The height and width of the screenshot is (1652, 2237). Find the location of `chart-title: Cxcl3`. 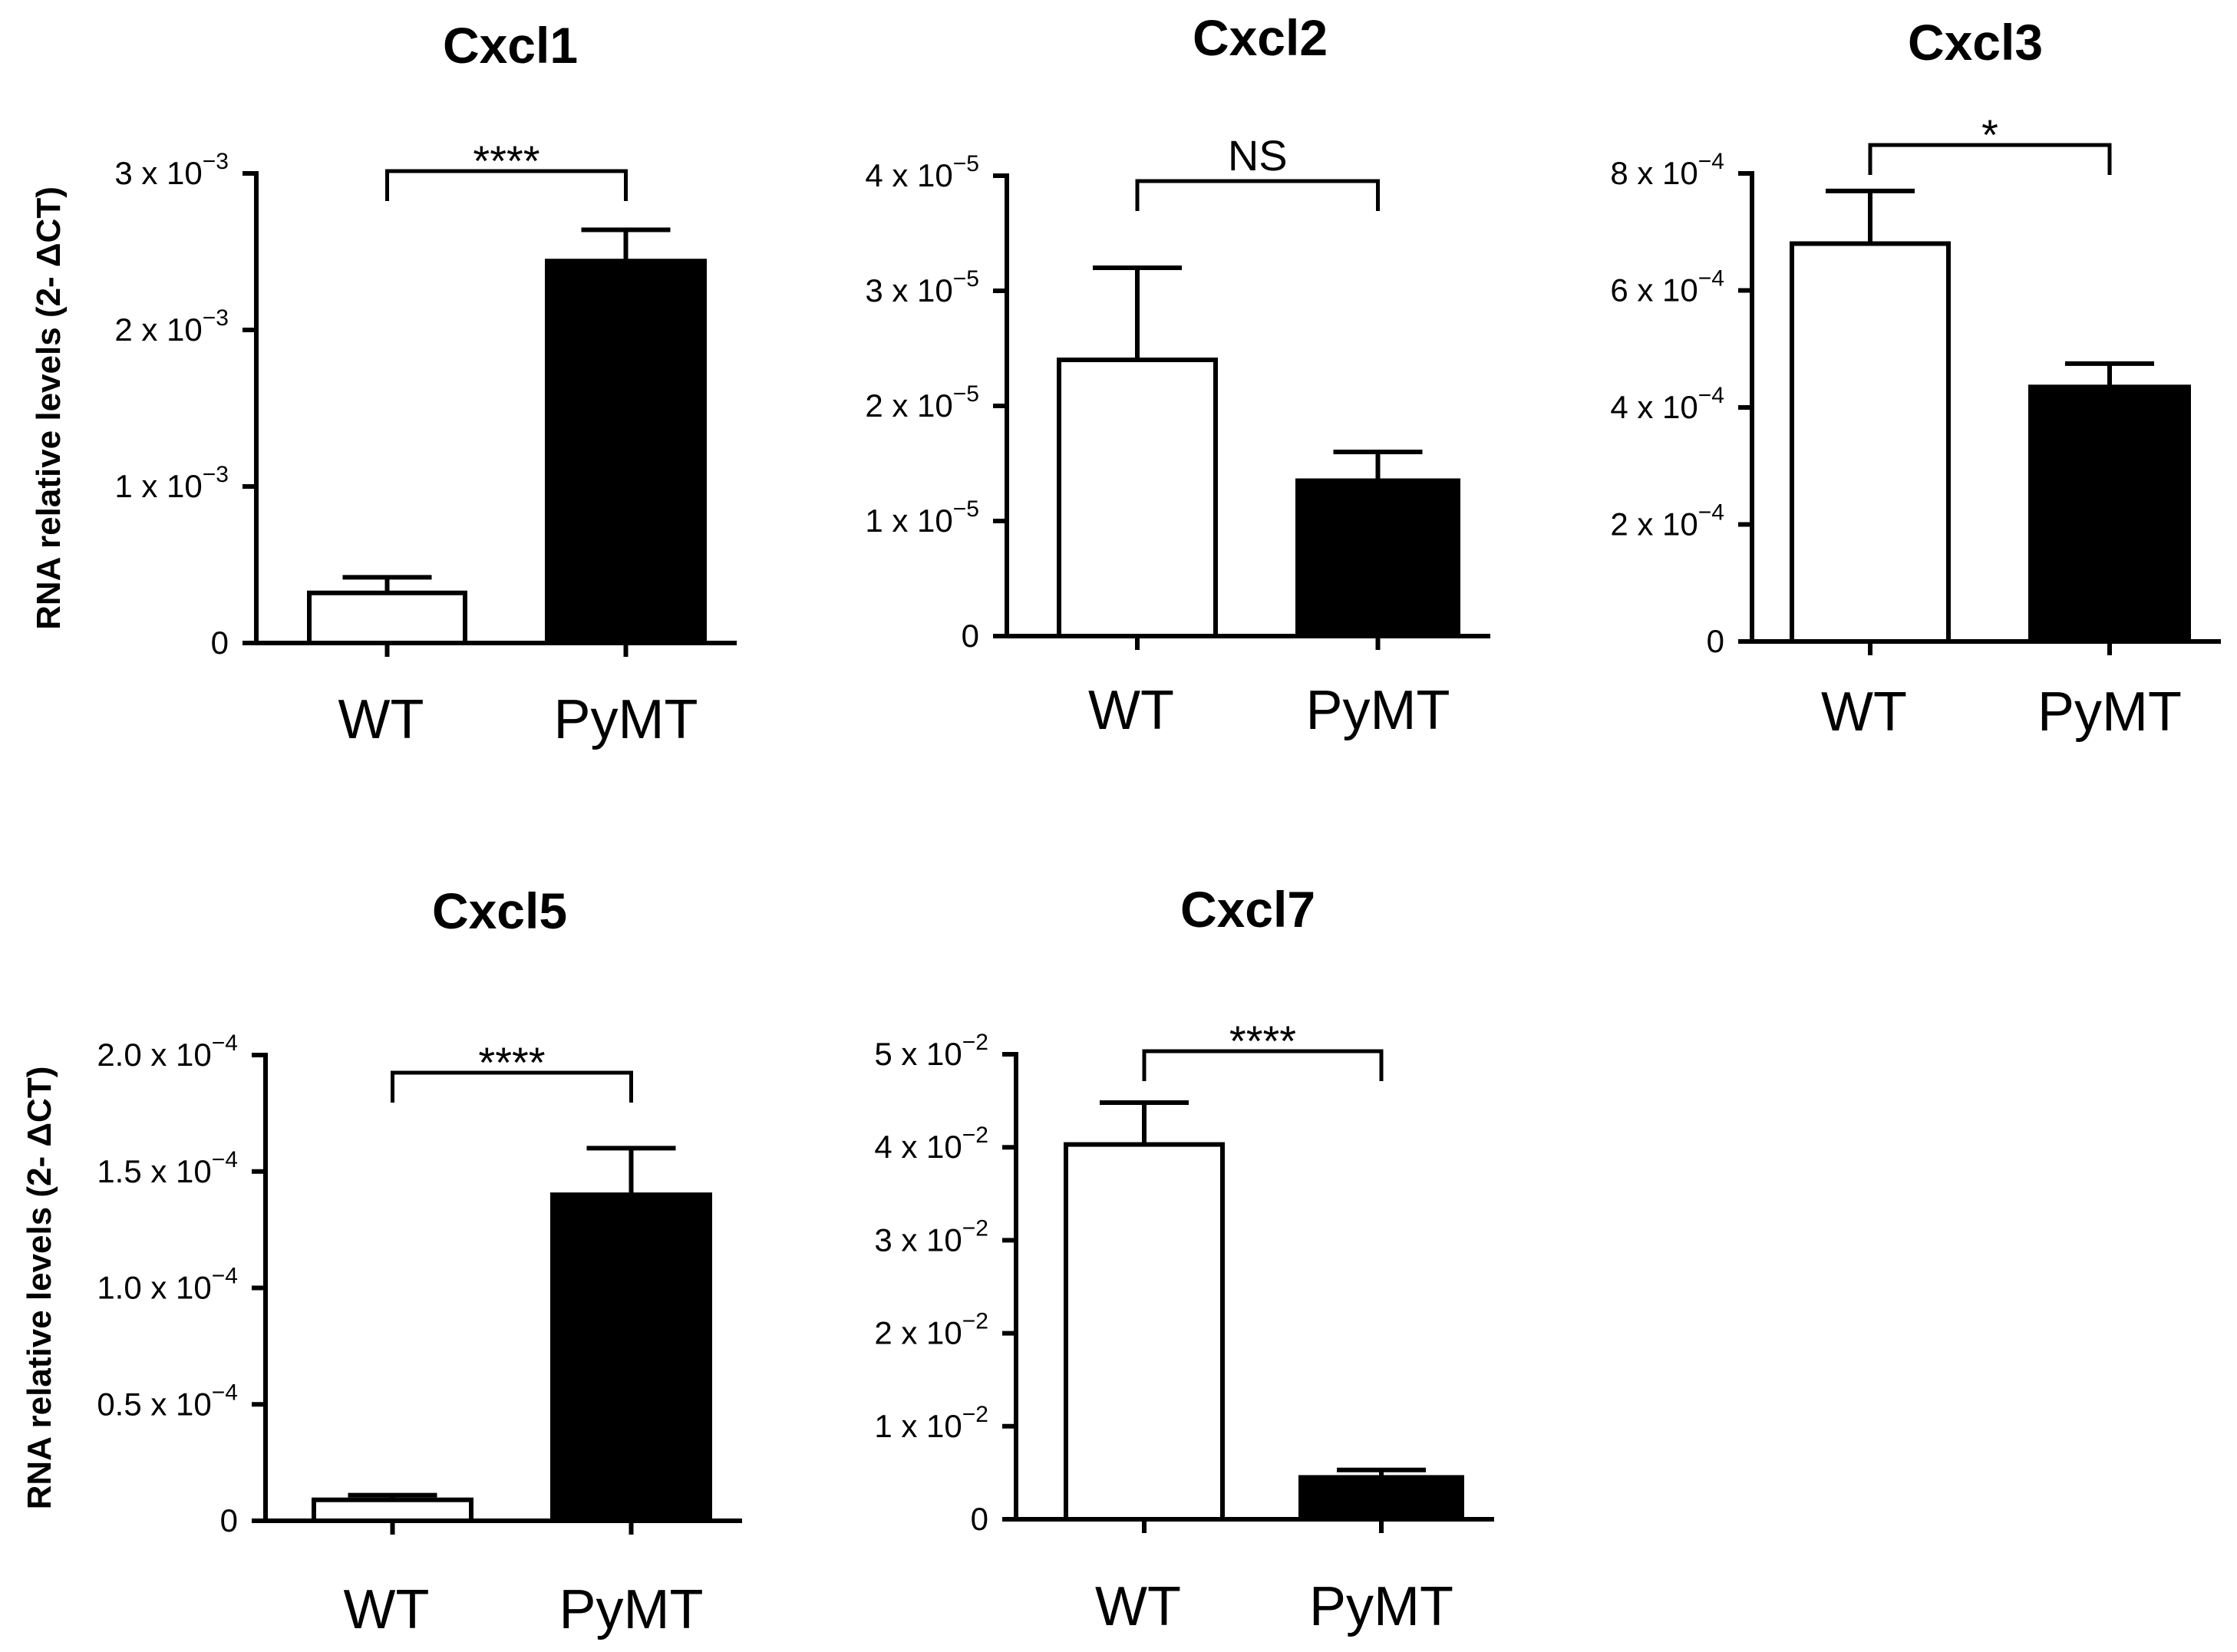

chart-title: Cxcl3 is located at coordinates (1975, 42).